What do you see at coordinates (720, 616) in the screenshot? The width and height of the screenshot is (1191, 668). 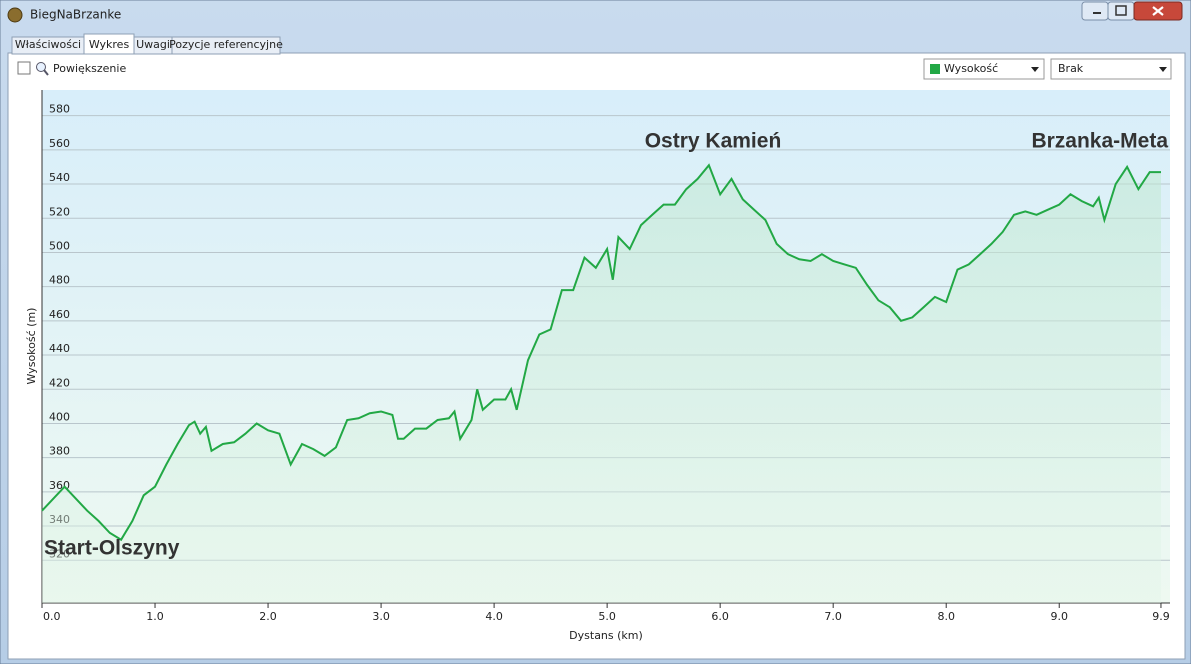 I see `x-tick-label: 6.0` at bounding box center [720, 616].